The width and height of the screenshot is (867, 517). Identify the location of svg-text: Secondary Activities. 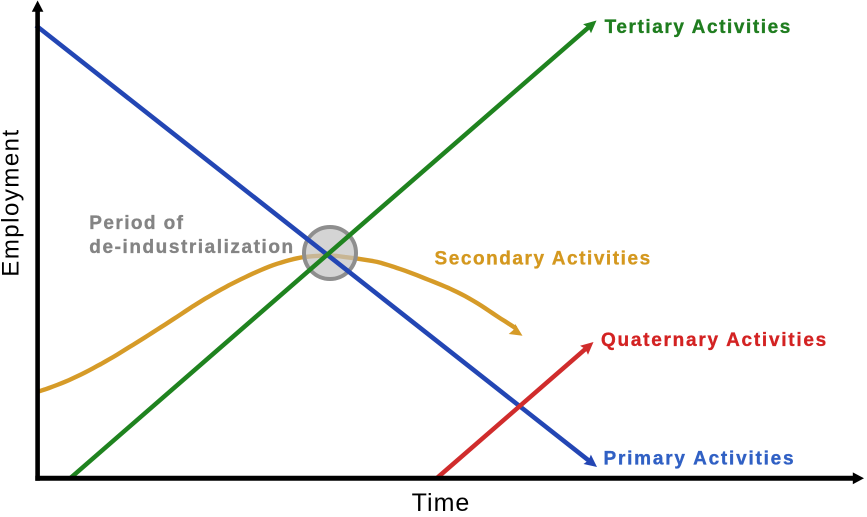
(543, 259).